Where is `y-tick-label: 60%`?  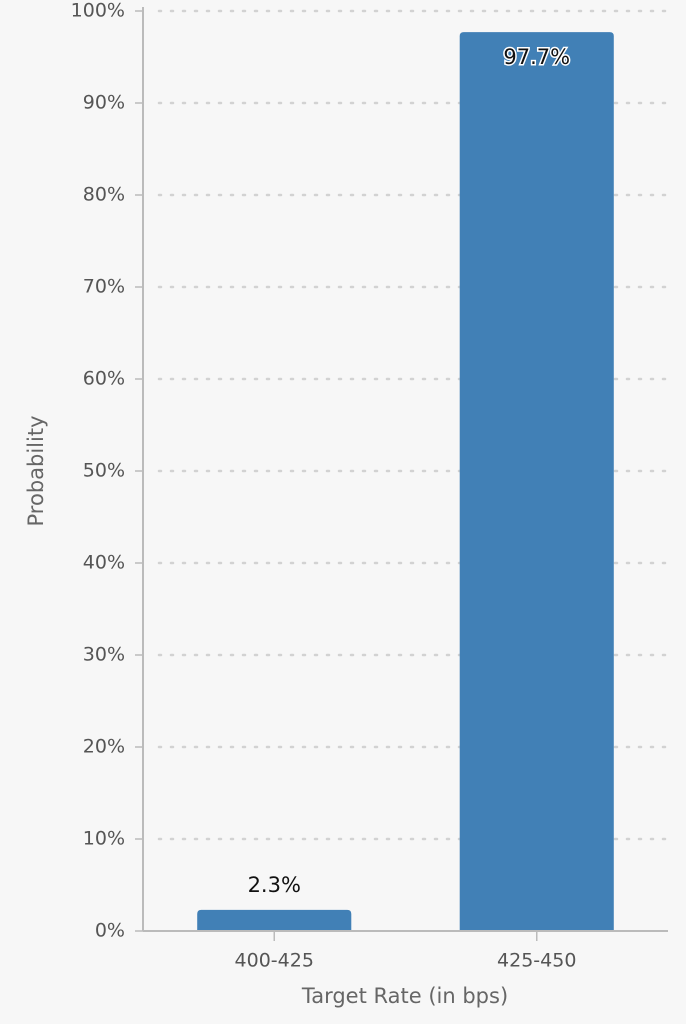
y-tick-label: 60% is located at coordinates (104, 379).